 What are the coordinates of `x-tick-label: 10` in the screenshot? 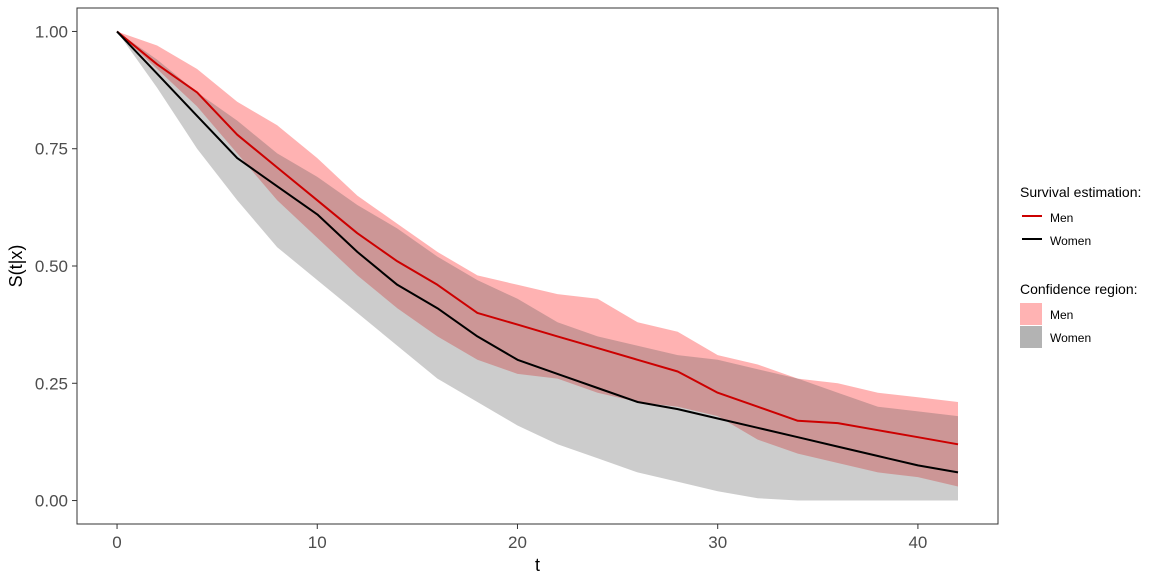 It's located at (317, 542).